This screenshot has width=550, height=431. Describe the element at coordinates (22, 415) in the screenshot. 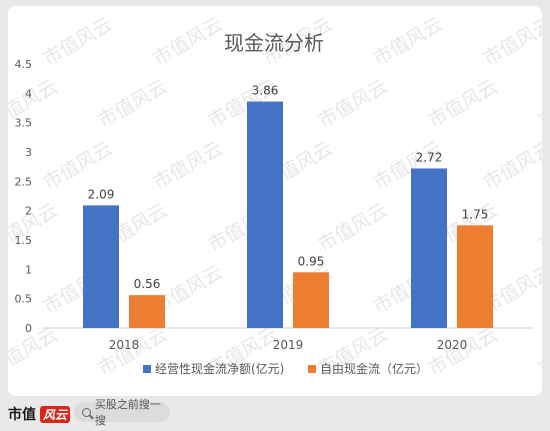

I see `brand-name: 市值` at that location.